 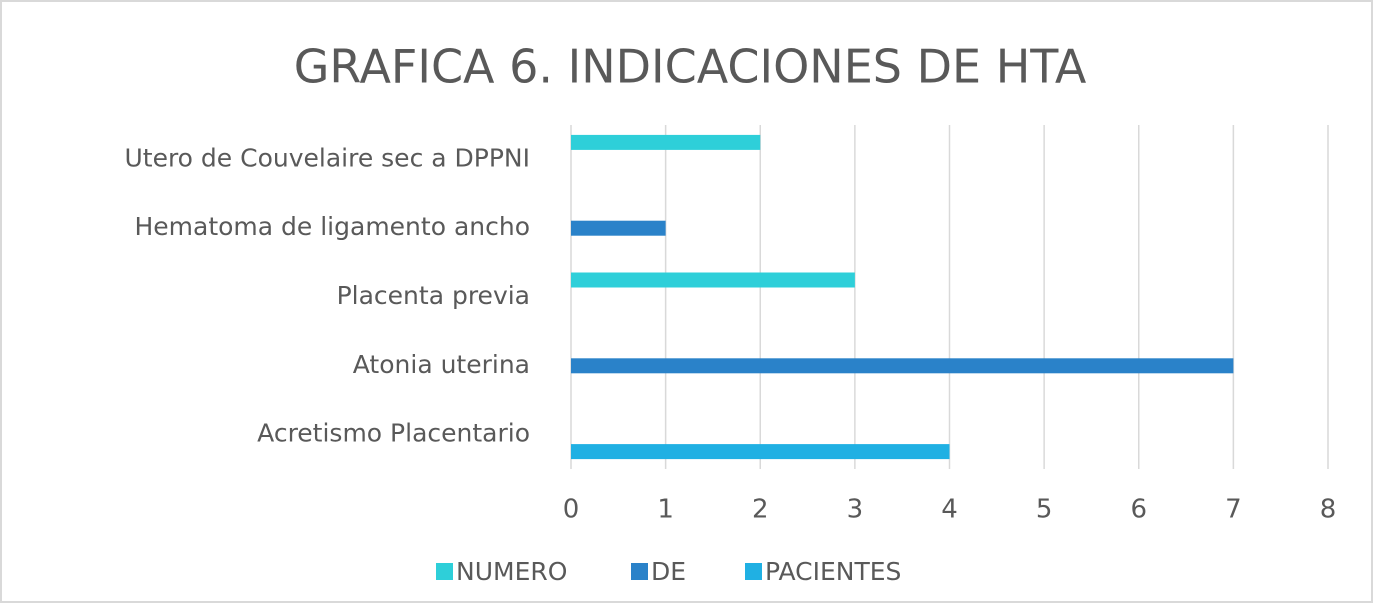 I want to click on y-tick-label: Utero de Couvelaire sec a DPPNI, so click(x=327, y=157).